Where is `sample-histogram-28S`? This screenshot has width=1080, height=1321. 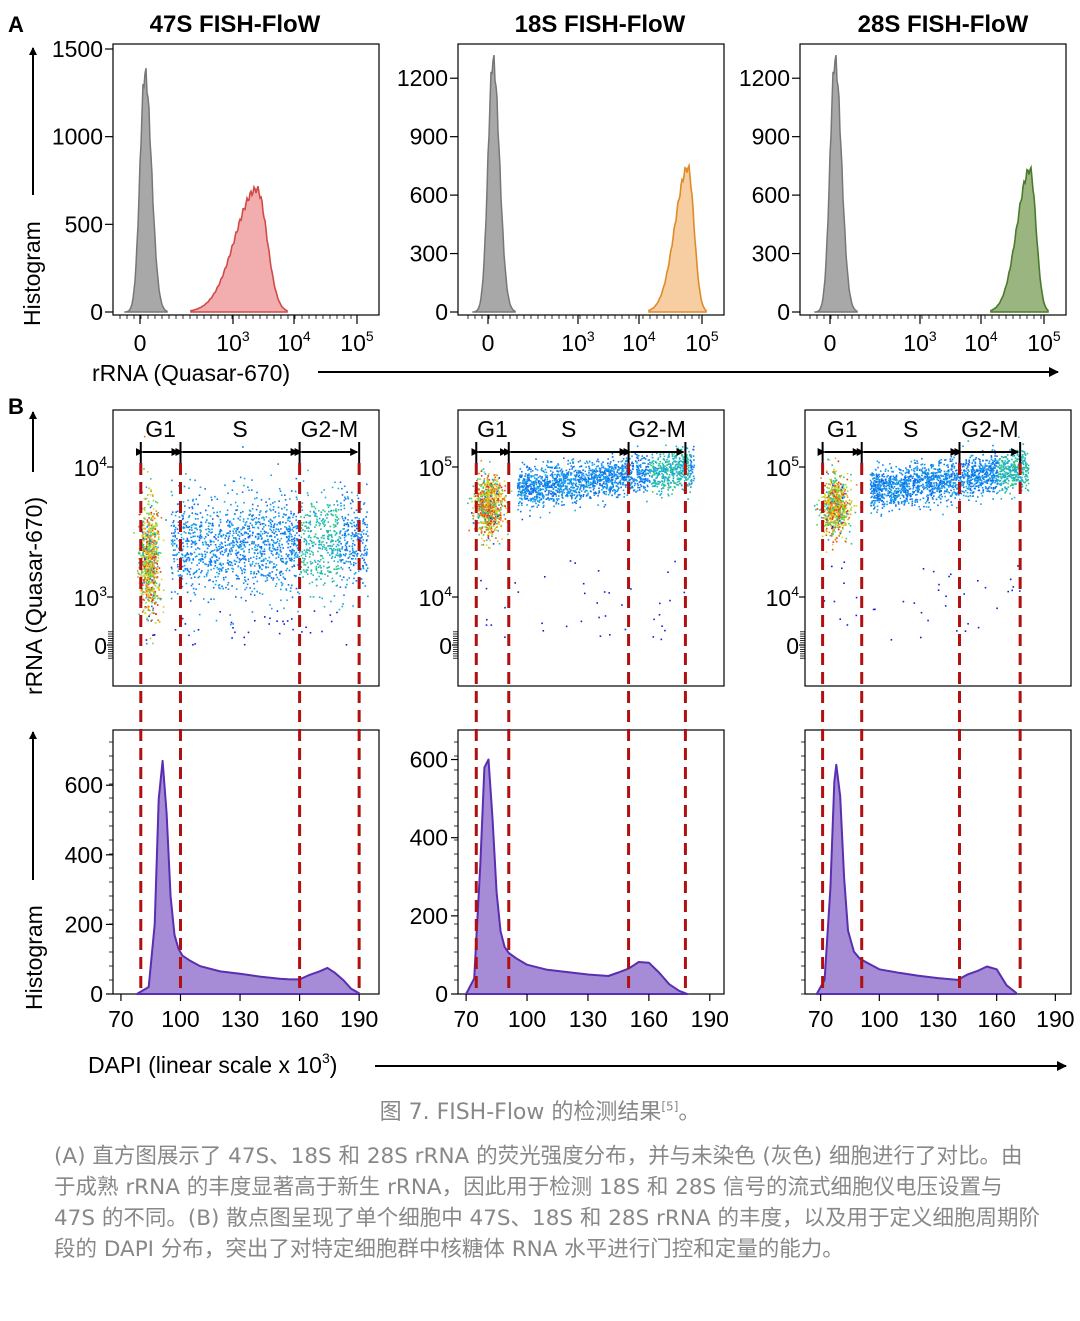
sample-histogram-28S is located at coordinates (1019, 238).